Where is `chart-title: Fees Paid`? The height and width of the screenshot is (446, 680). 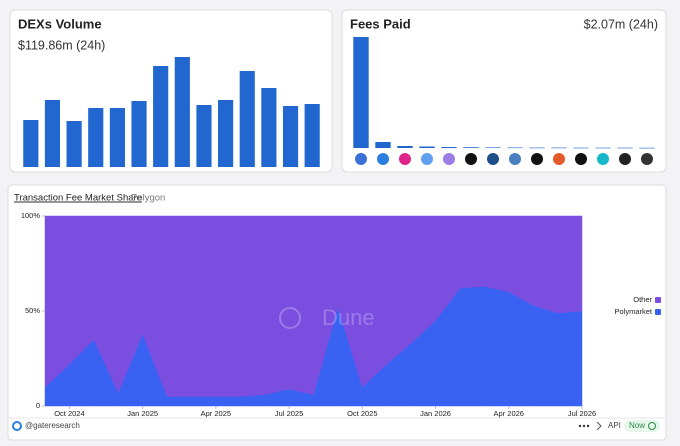
chart-title: Fees Paid is located at coordinates (380, 23).